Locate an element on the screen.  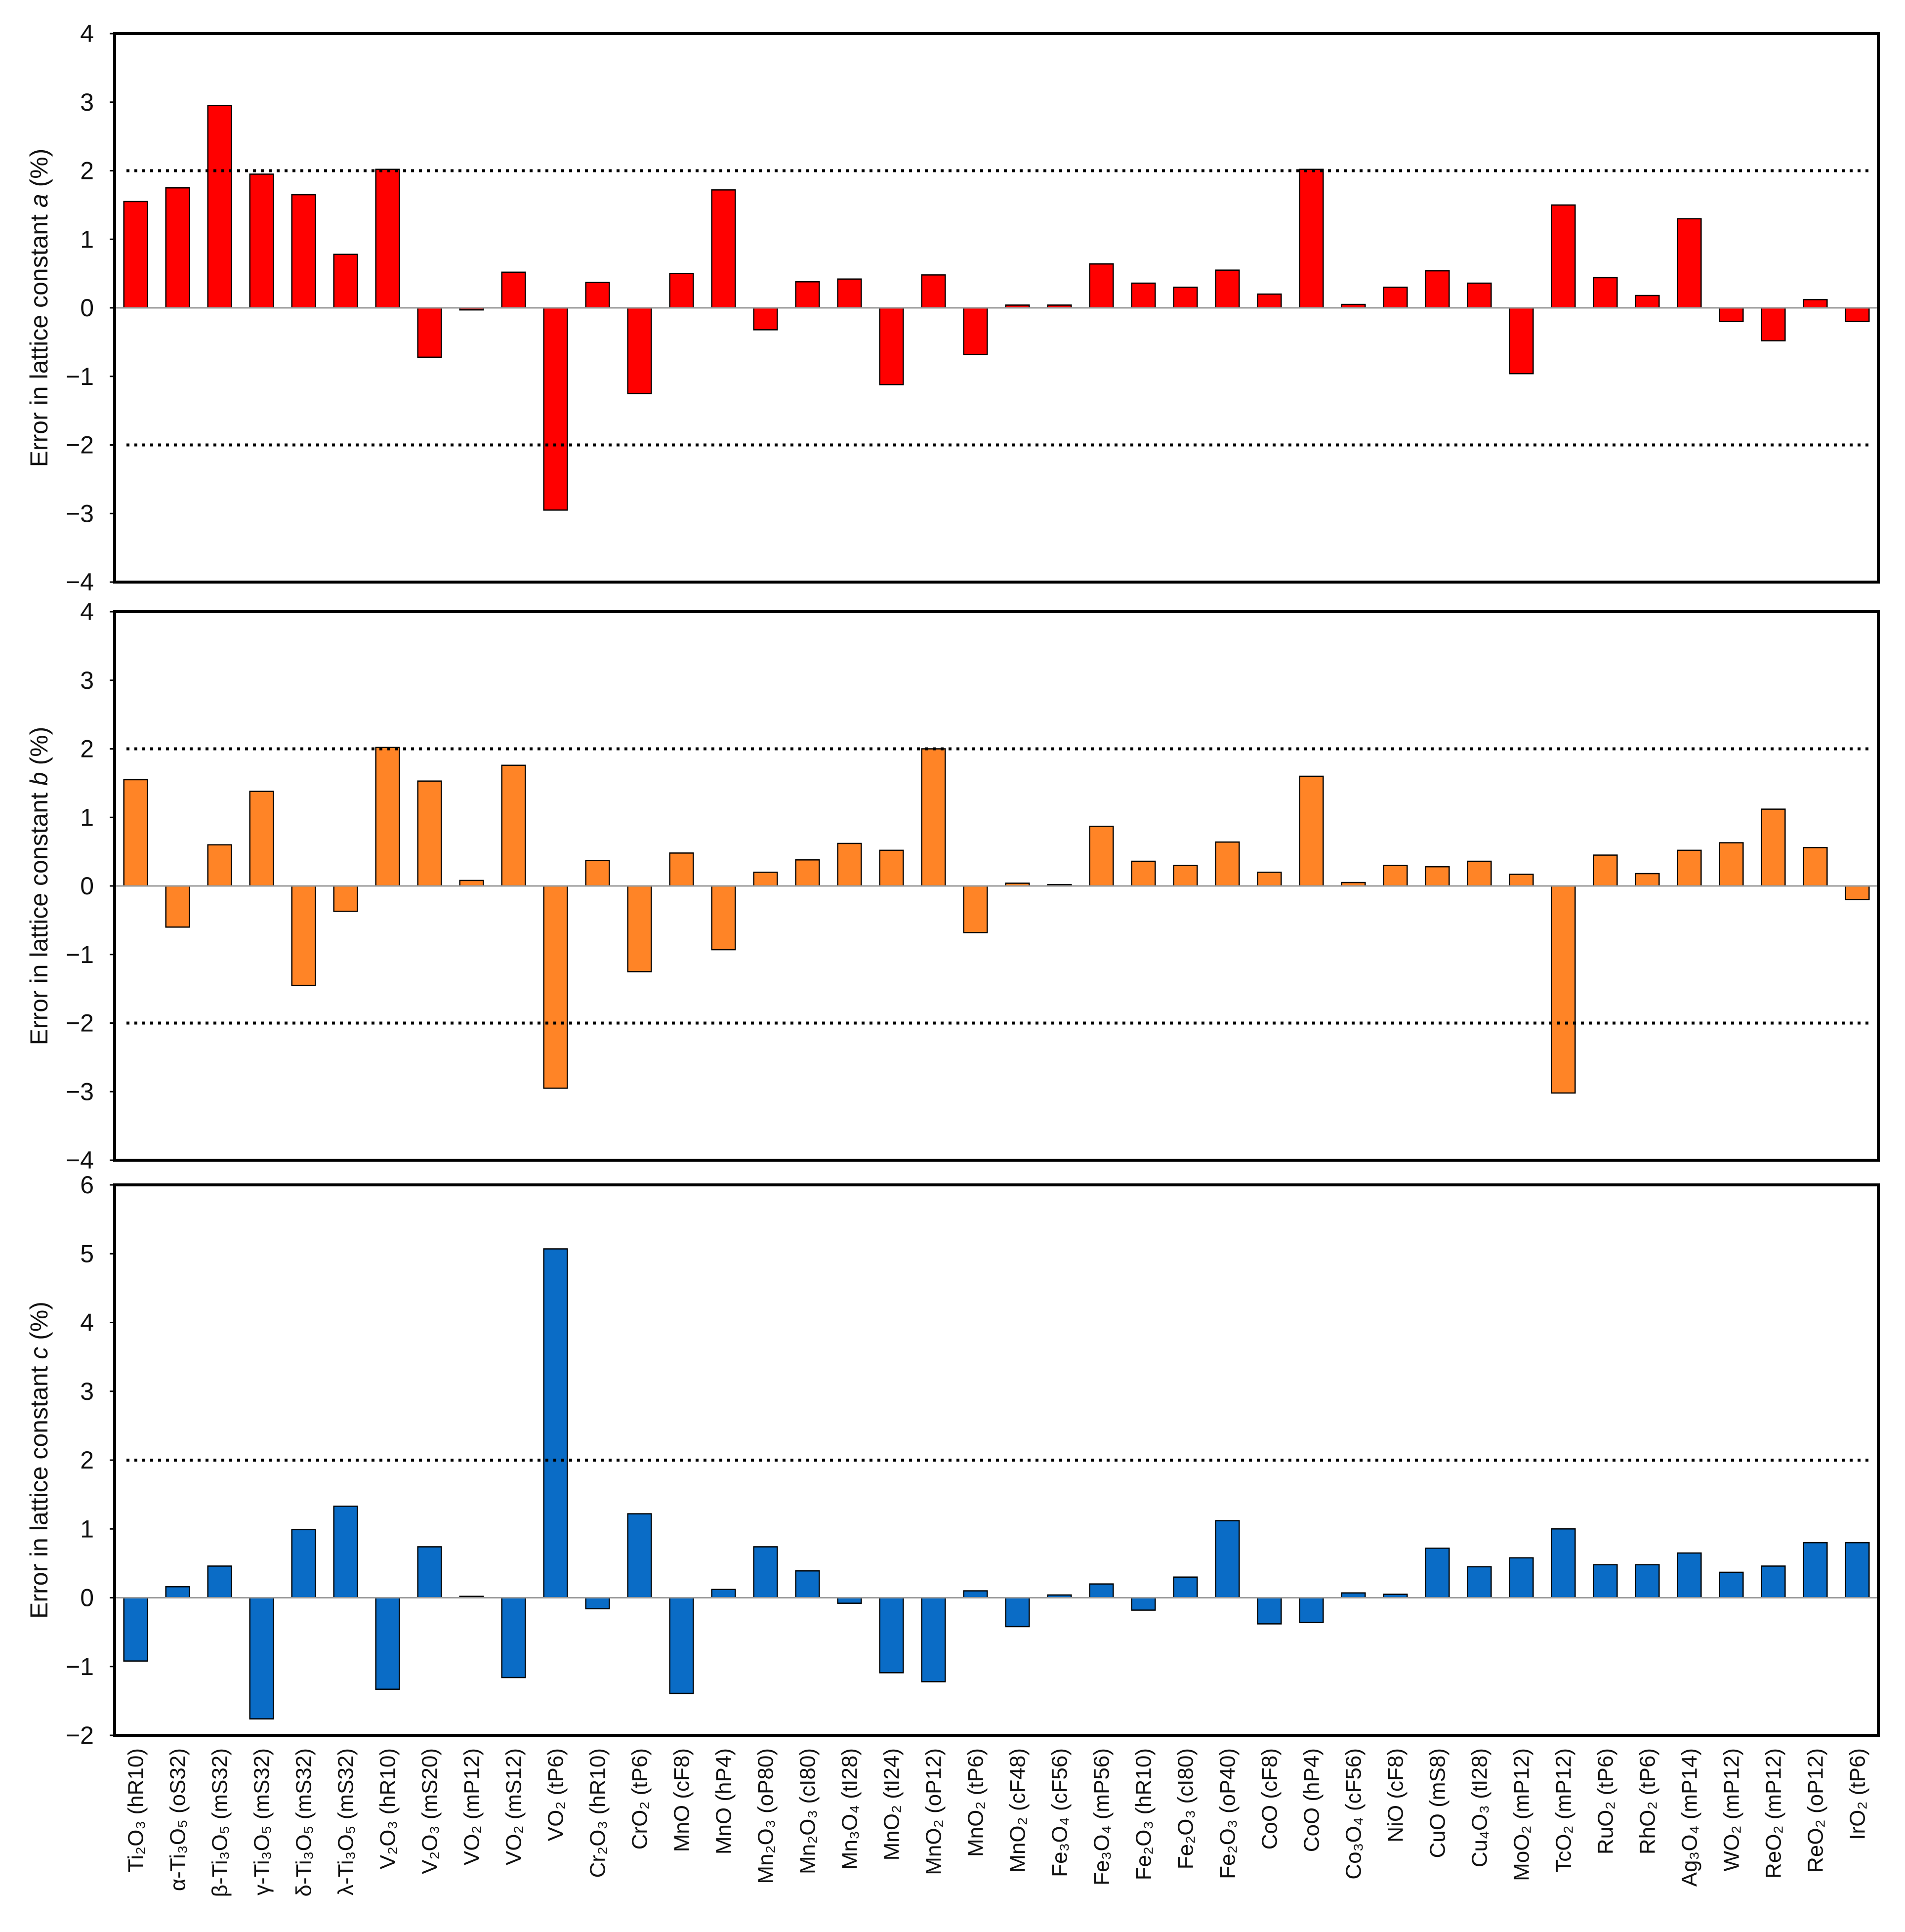
category-label: RuO₂ (tP6) is located at coordinates (1606, 1801).